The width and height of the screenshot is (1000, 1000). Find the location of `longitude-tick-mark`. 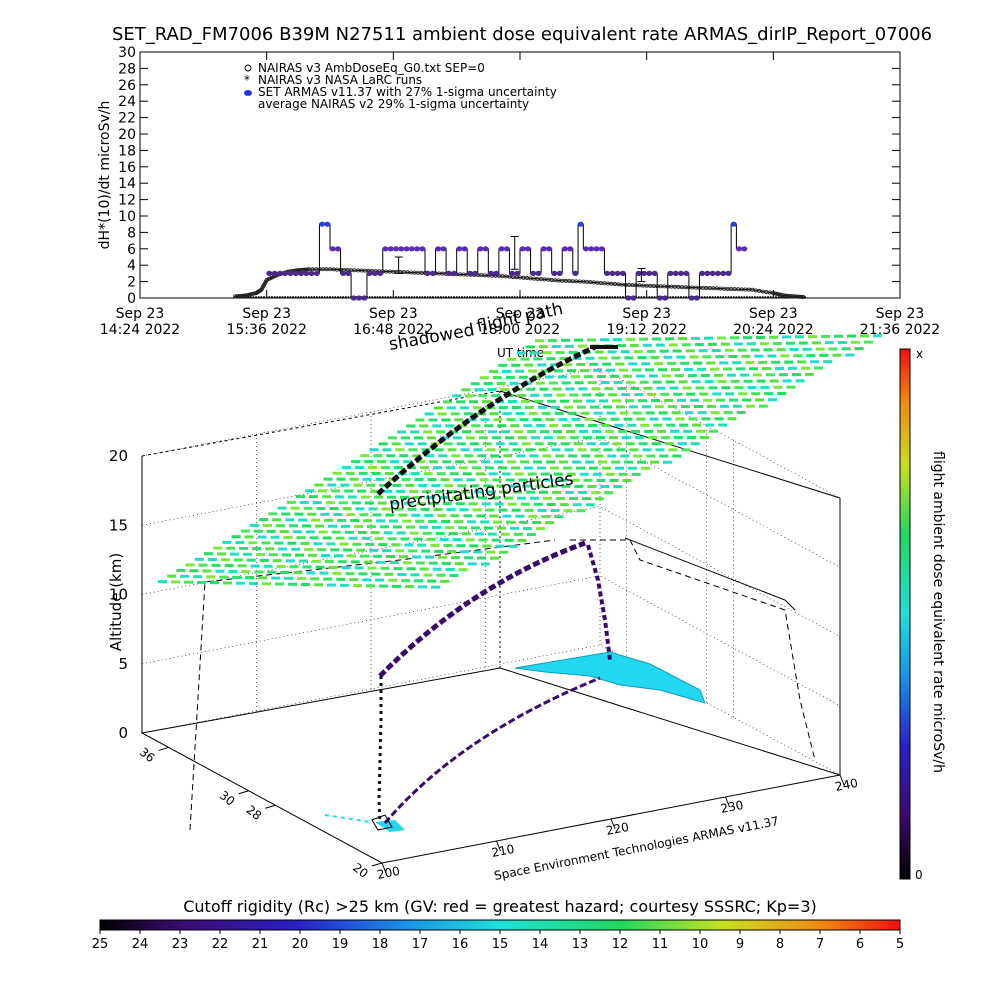

longitude-tick-mark is located at coordinates (384, 868).